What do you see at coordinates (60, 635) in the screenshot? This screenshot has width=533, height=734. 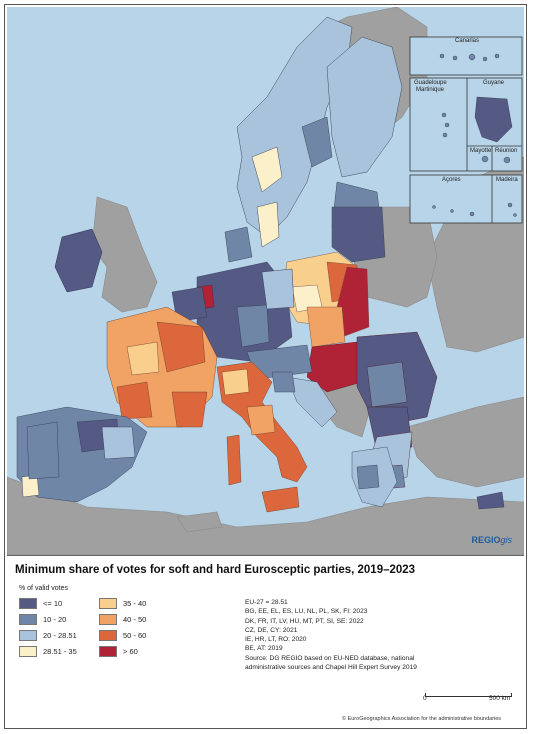 I see `legend-class-label: 20 - 28.51` at bounding box center [60, 635].